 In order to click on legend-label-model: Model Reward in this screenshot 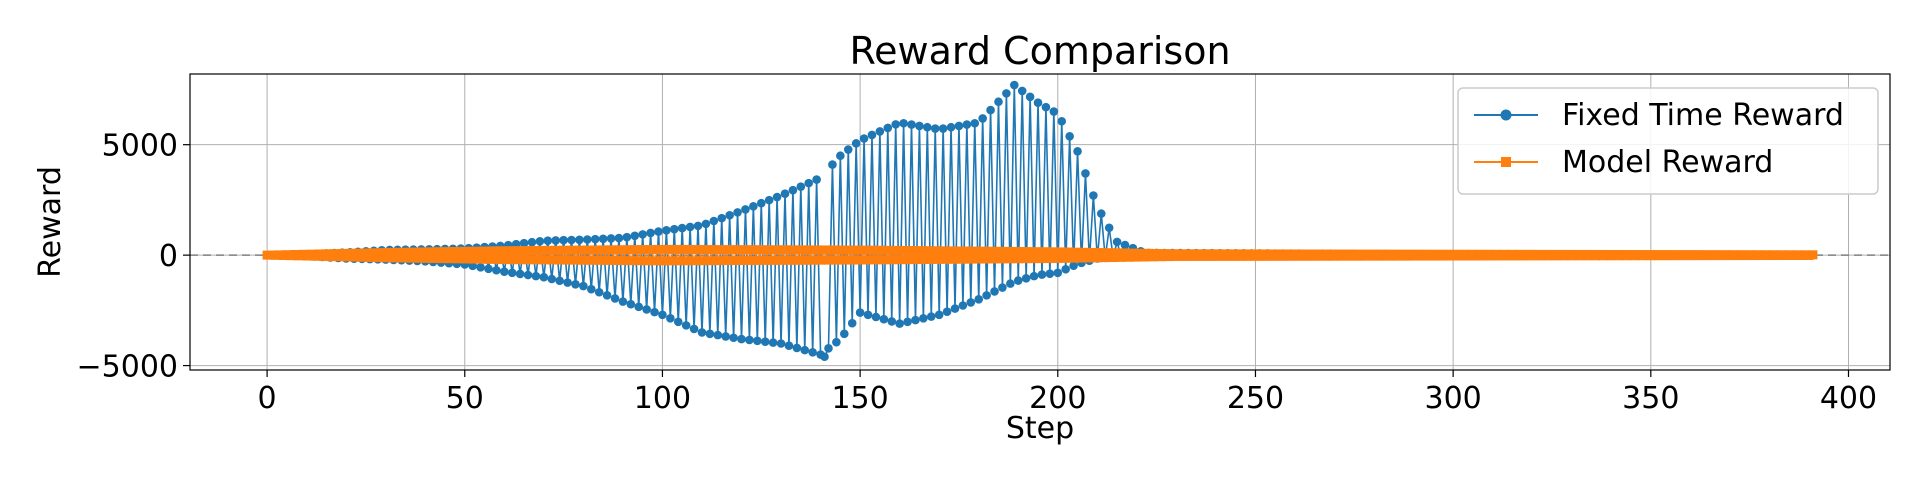, I will do `click(1667, 162)`.